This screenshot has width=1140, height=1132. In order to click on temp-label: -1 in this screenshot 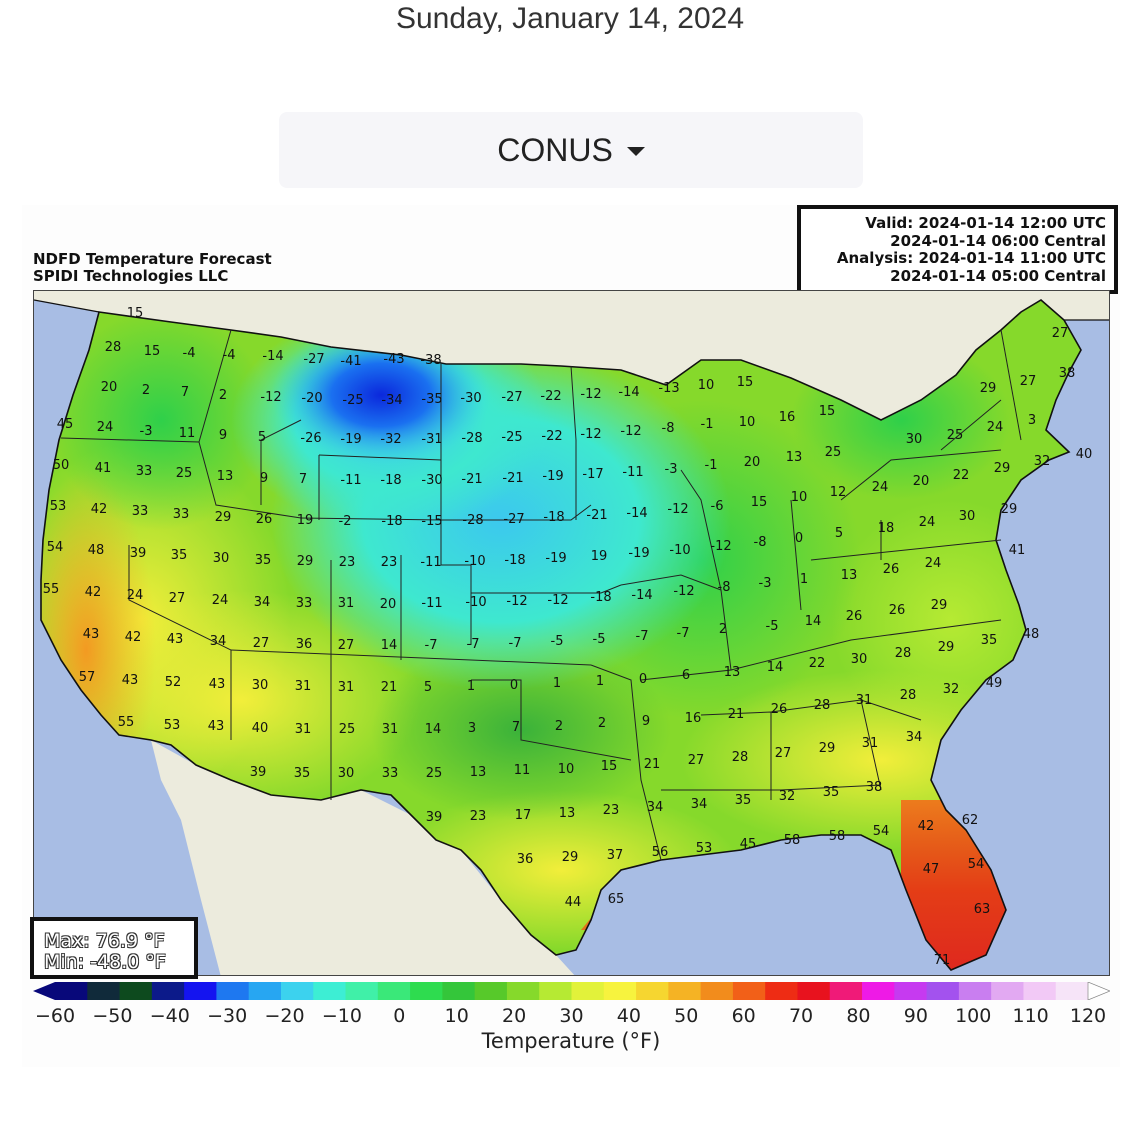, I will do `click(711, 465)`.